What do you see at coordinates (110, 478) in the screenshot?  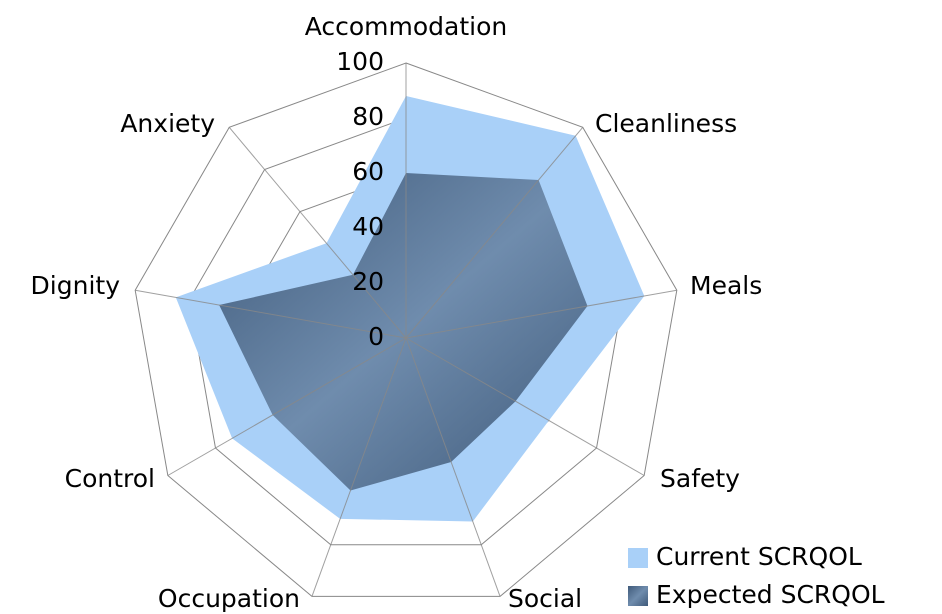 I see `axis-label: Control` at bounding box center [110, 478].